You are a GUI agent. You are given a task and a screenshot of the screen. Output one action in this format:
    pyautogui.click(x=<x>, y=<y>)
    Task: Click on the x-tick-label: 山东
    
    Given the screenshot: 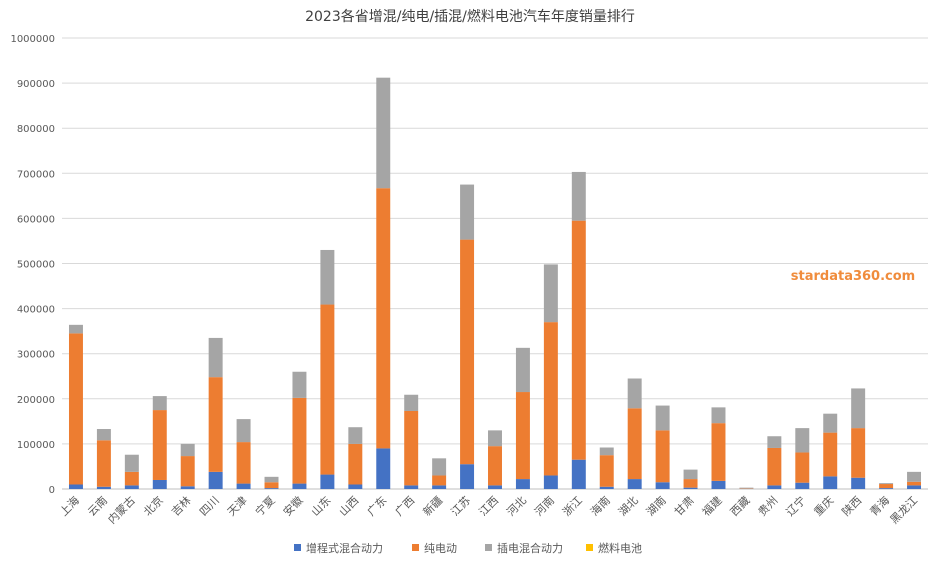 What is the action you would take?
    pyautogui.click(x=321, y=506)
    